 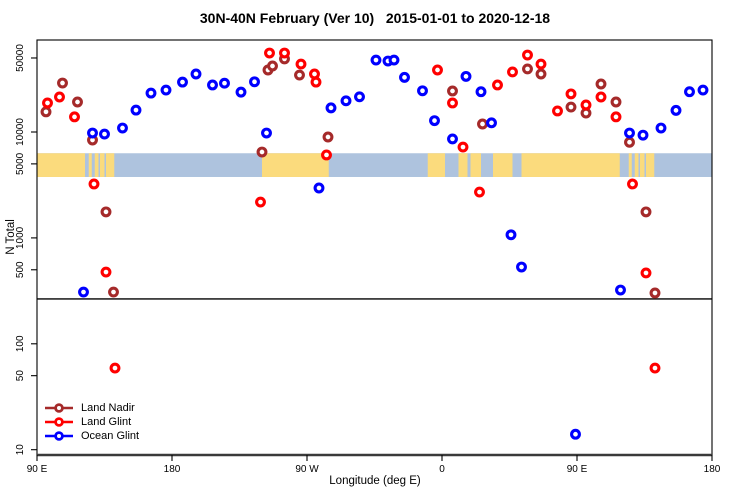 I want to click on y-tick-label: 50, so click(x=20, y=376).